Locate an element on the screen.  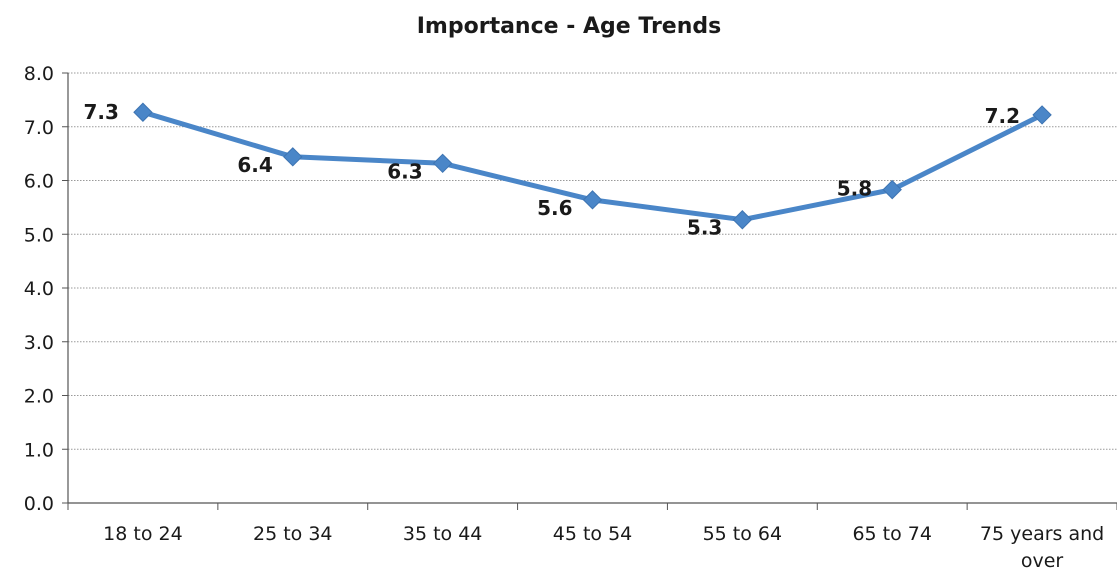
x-tick-label: 55 to 64 is located at coordinates (743, 534).